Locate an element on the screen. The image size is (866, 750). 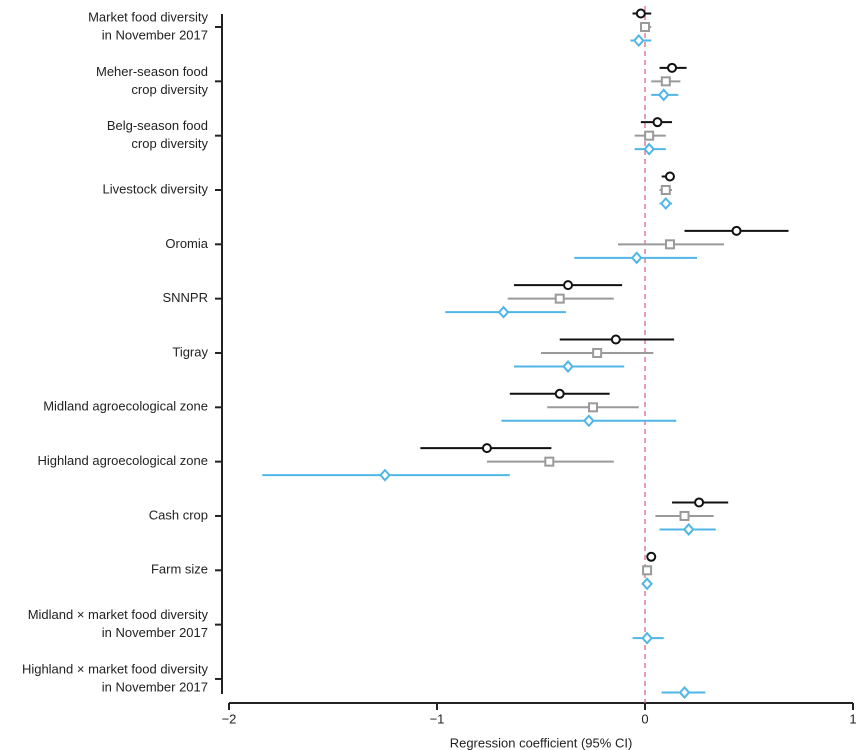
y-tick-label: Midland agroecological zone is located at coordinates (125, 406).